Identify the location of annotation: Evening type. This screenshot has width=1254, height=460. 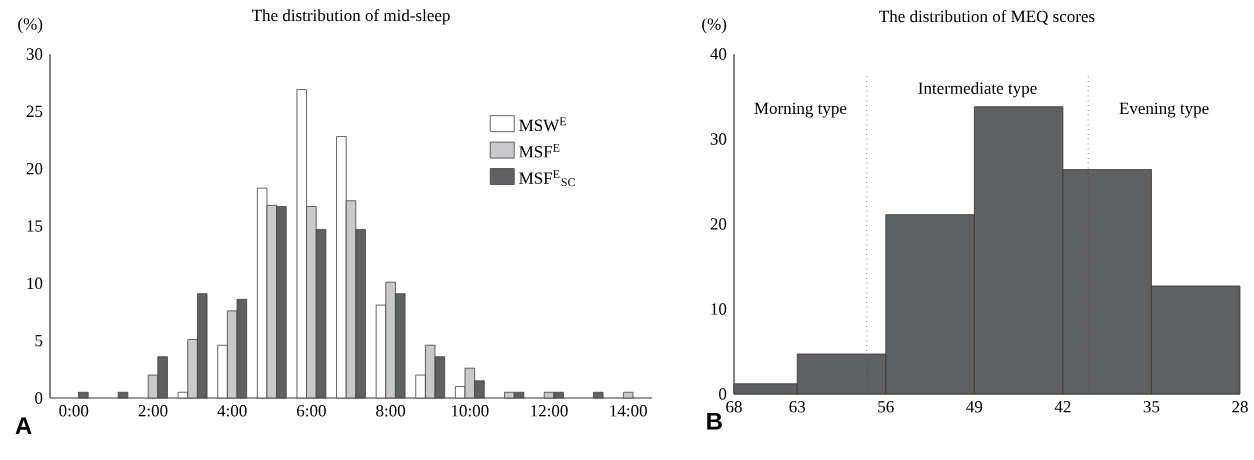
(1164, 110).